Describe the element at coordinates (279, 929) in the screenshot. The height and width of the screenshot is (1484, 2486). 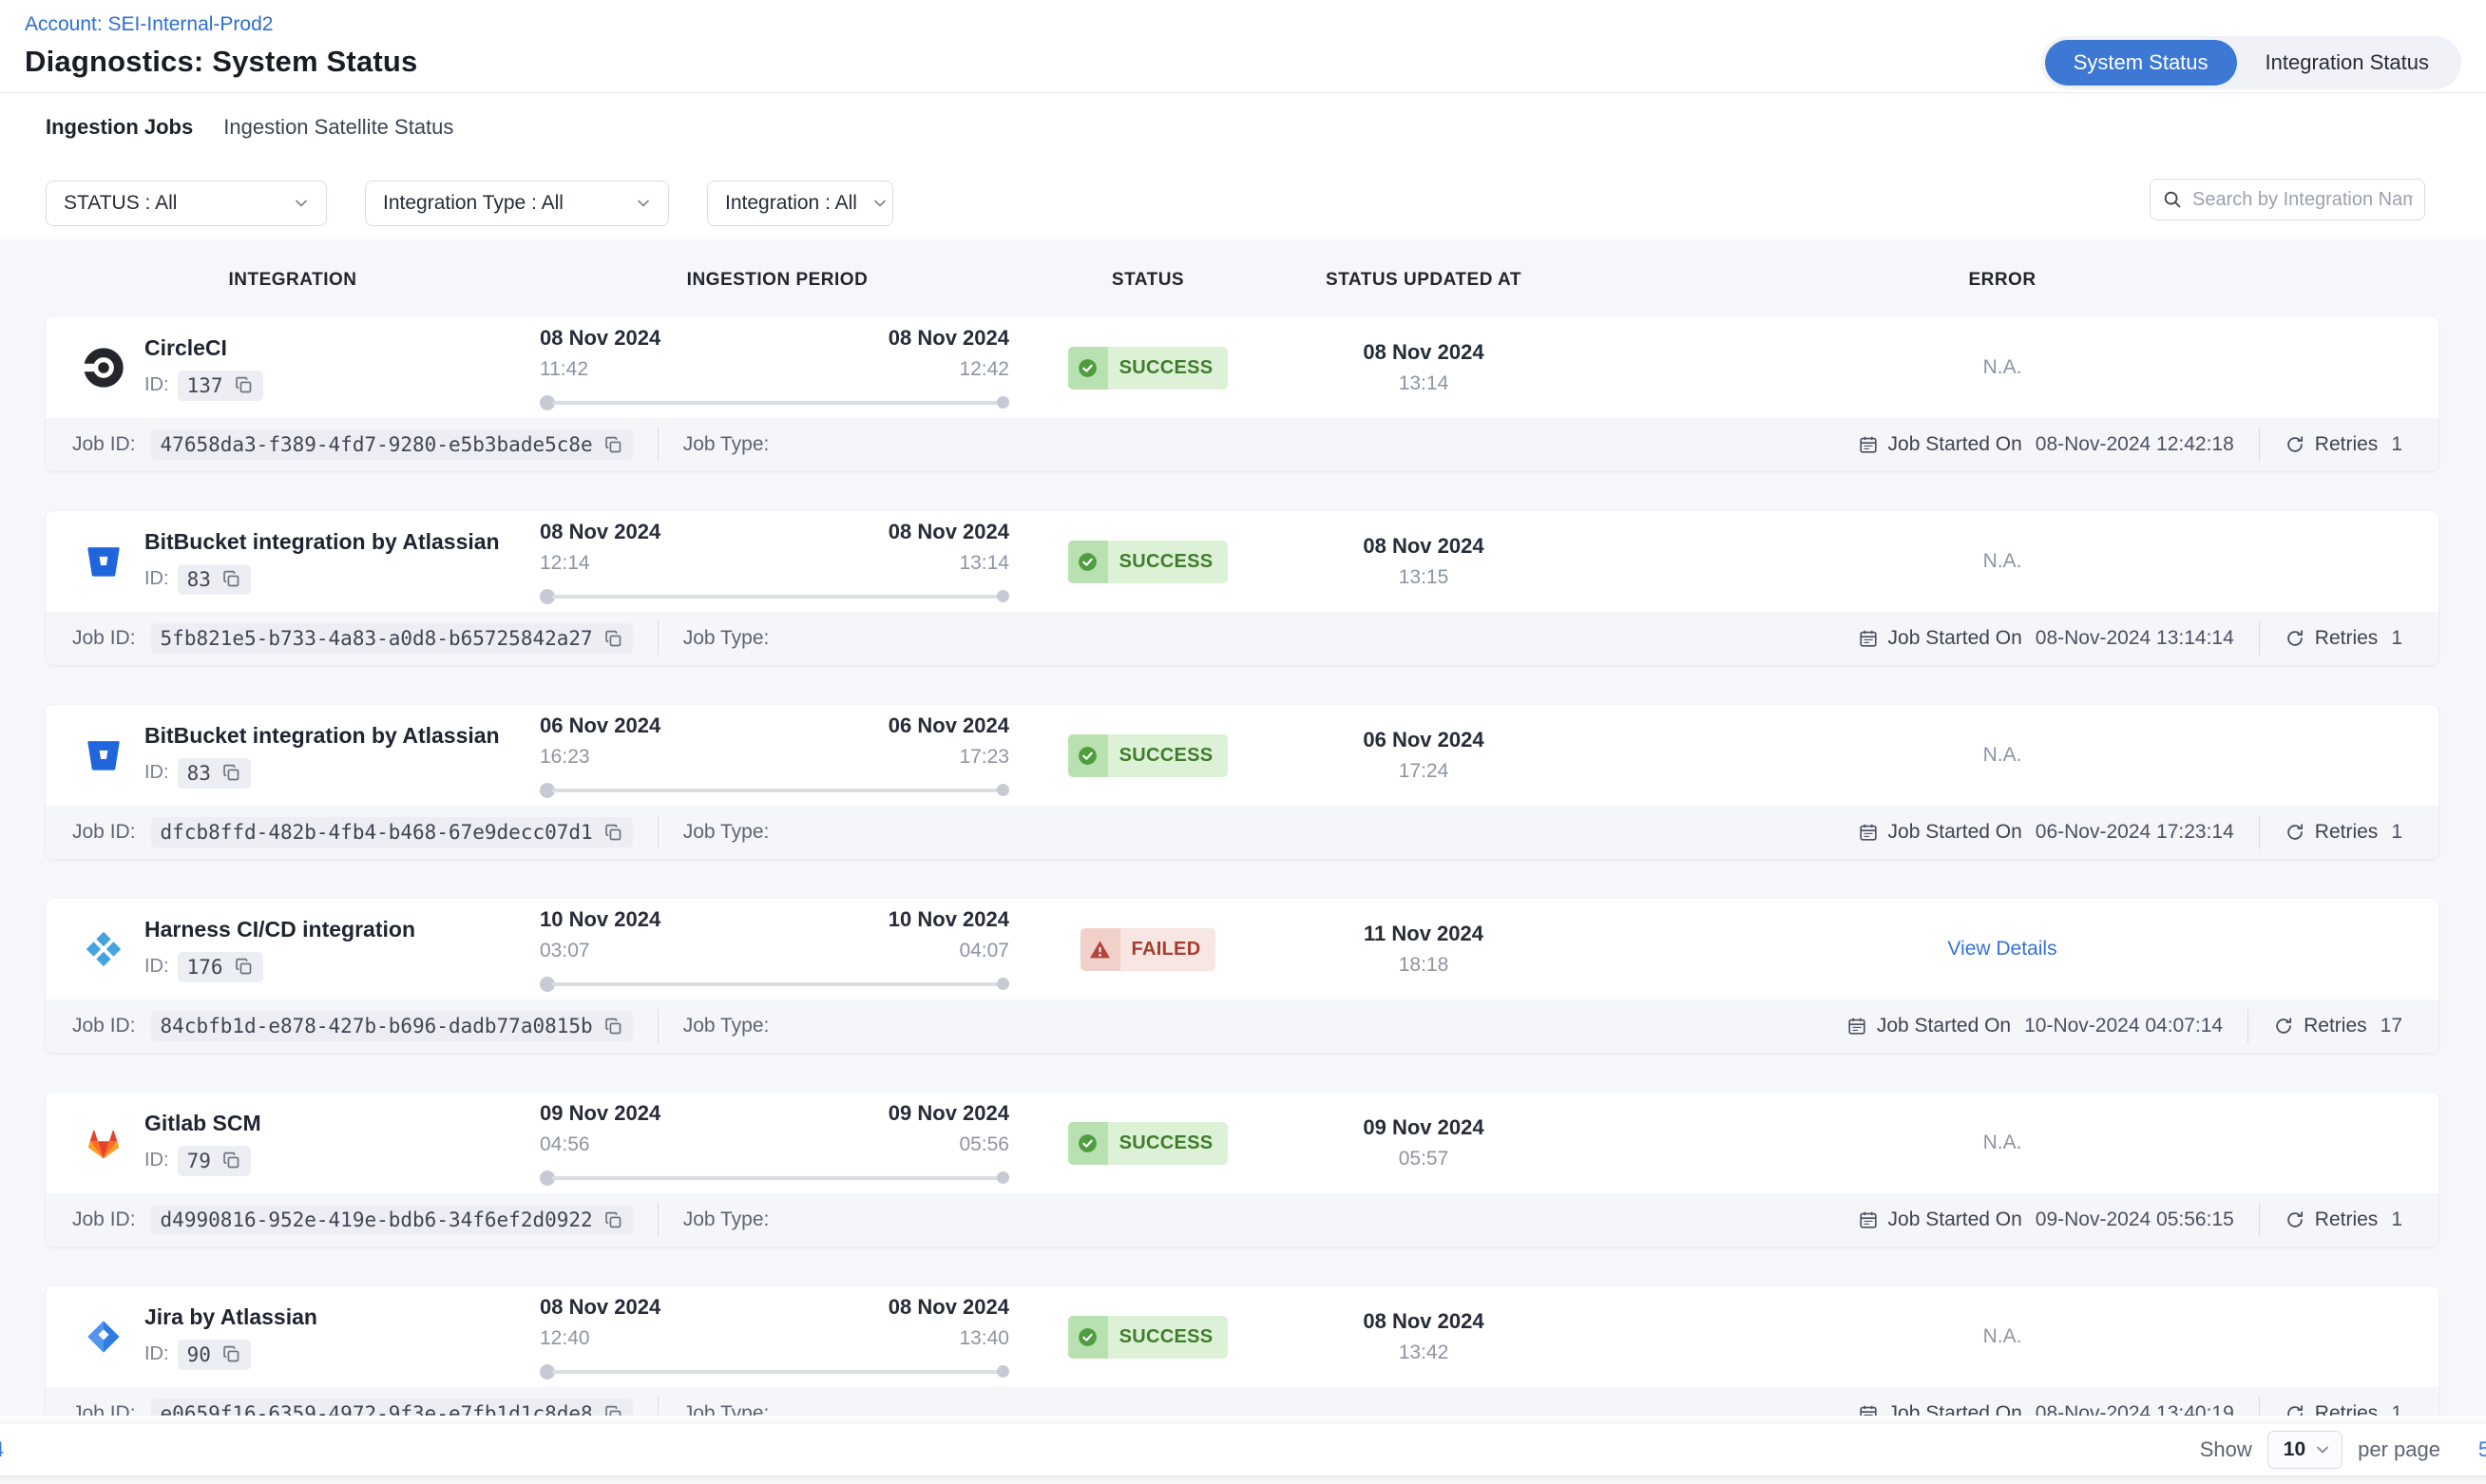
I see `integration-name: Harness CI/CD integration` at that location.